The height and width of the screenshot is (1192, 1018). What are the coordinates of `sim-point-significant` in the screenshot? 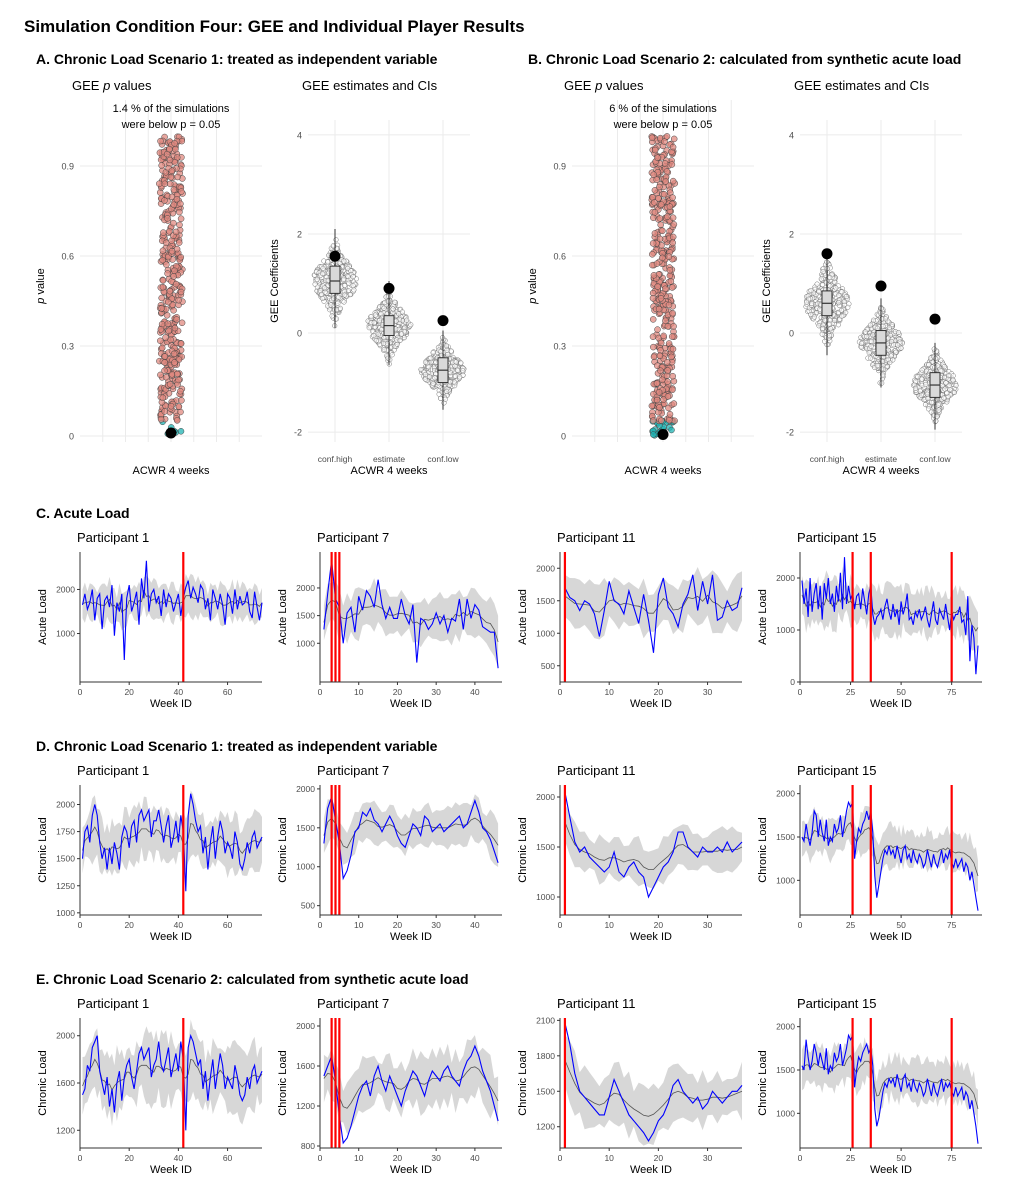 It's located at (671, 430).